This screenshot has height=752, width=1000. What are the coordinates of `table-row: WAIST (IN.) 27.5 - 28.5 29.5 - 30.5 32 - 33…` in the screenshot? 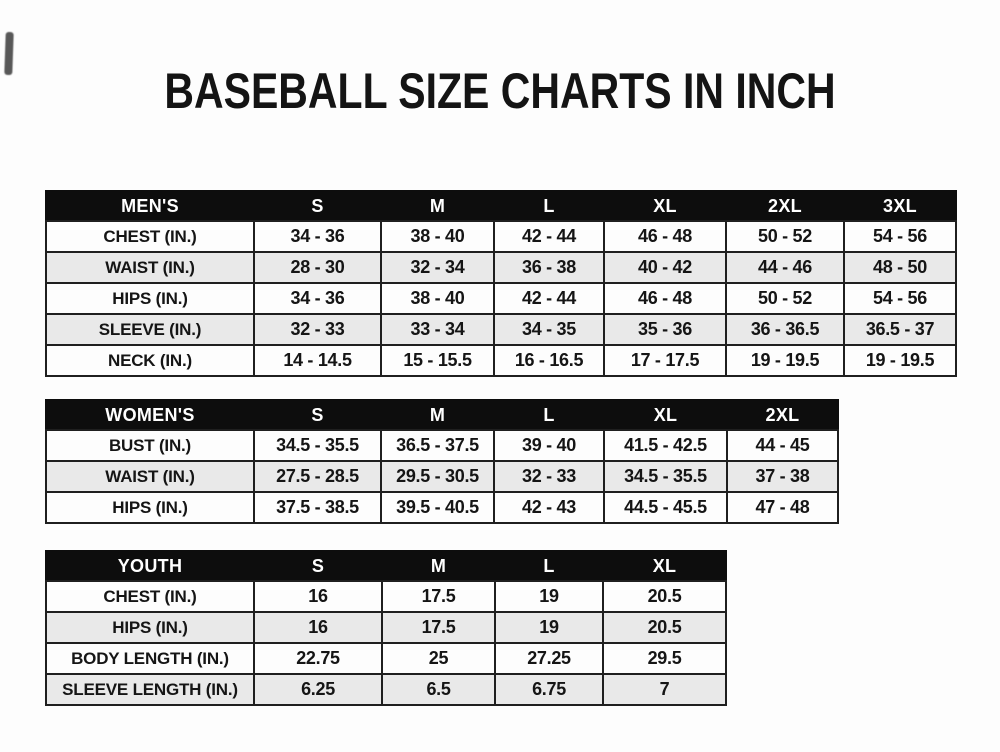 It's located at (442, 476).